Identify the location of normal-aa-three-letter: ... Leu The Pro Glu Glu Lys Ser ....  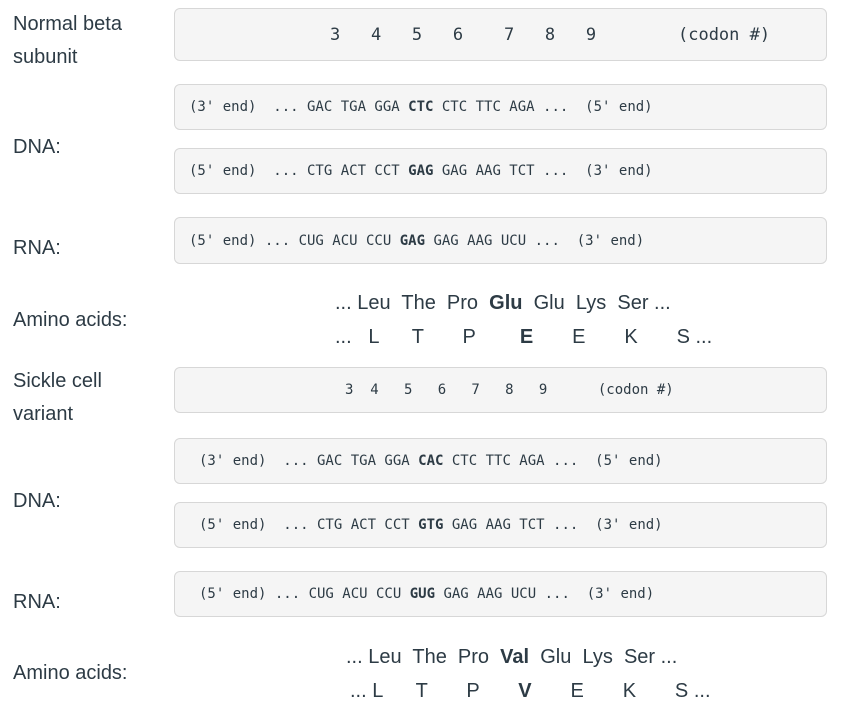
(503, 303).